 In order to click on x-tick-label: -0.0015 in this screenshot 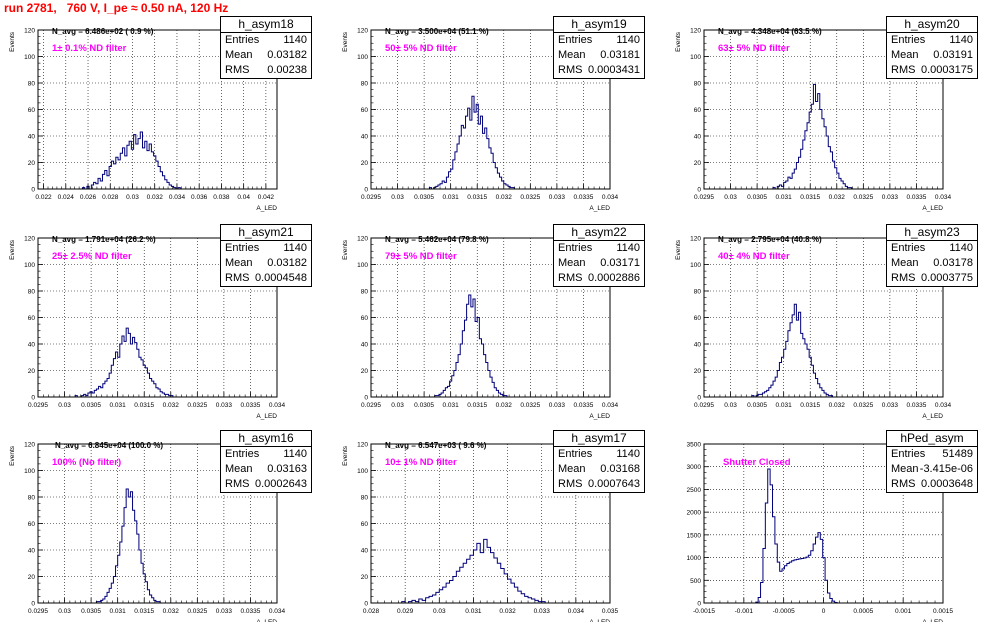, I will do `click(704, 611)`.